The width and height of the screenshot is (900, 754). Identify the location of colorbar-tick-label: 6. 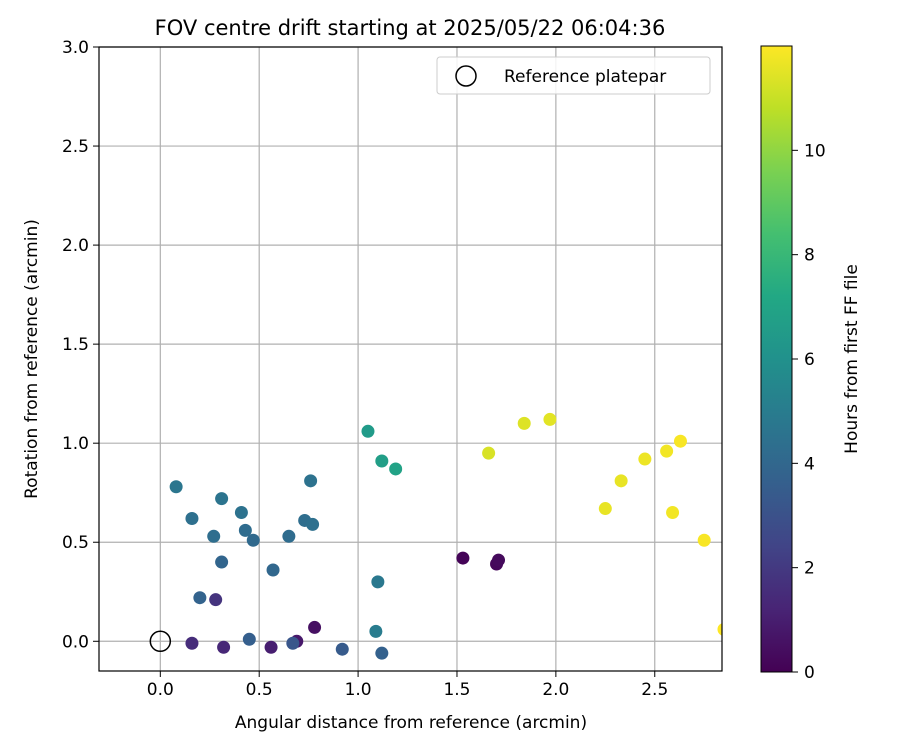
(809, 360).